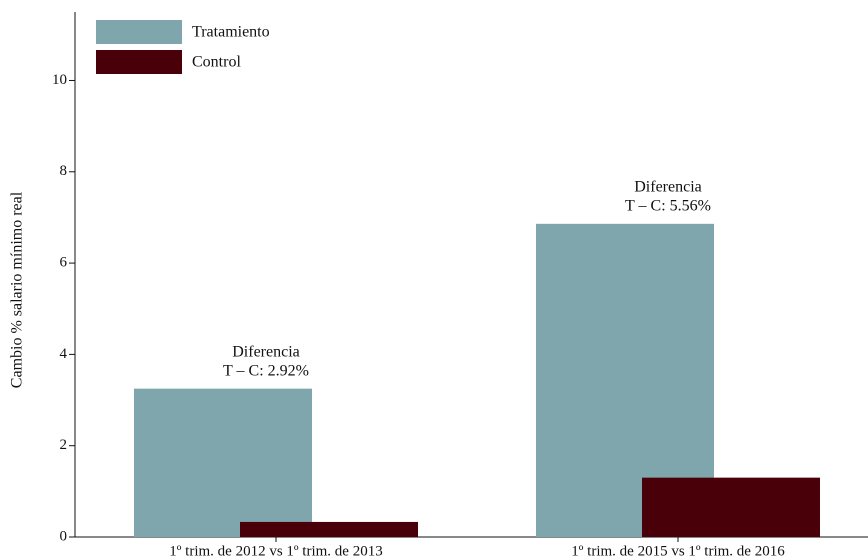 The width and height of the screenshot is (868, 560). I want to click on x-tick-label: 1º trim. de 2015 vs 1º trim. de 2016, so click(678, 551).